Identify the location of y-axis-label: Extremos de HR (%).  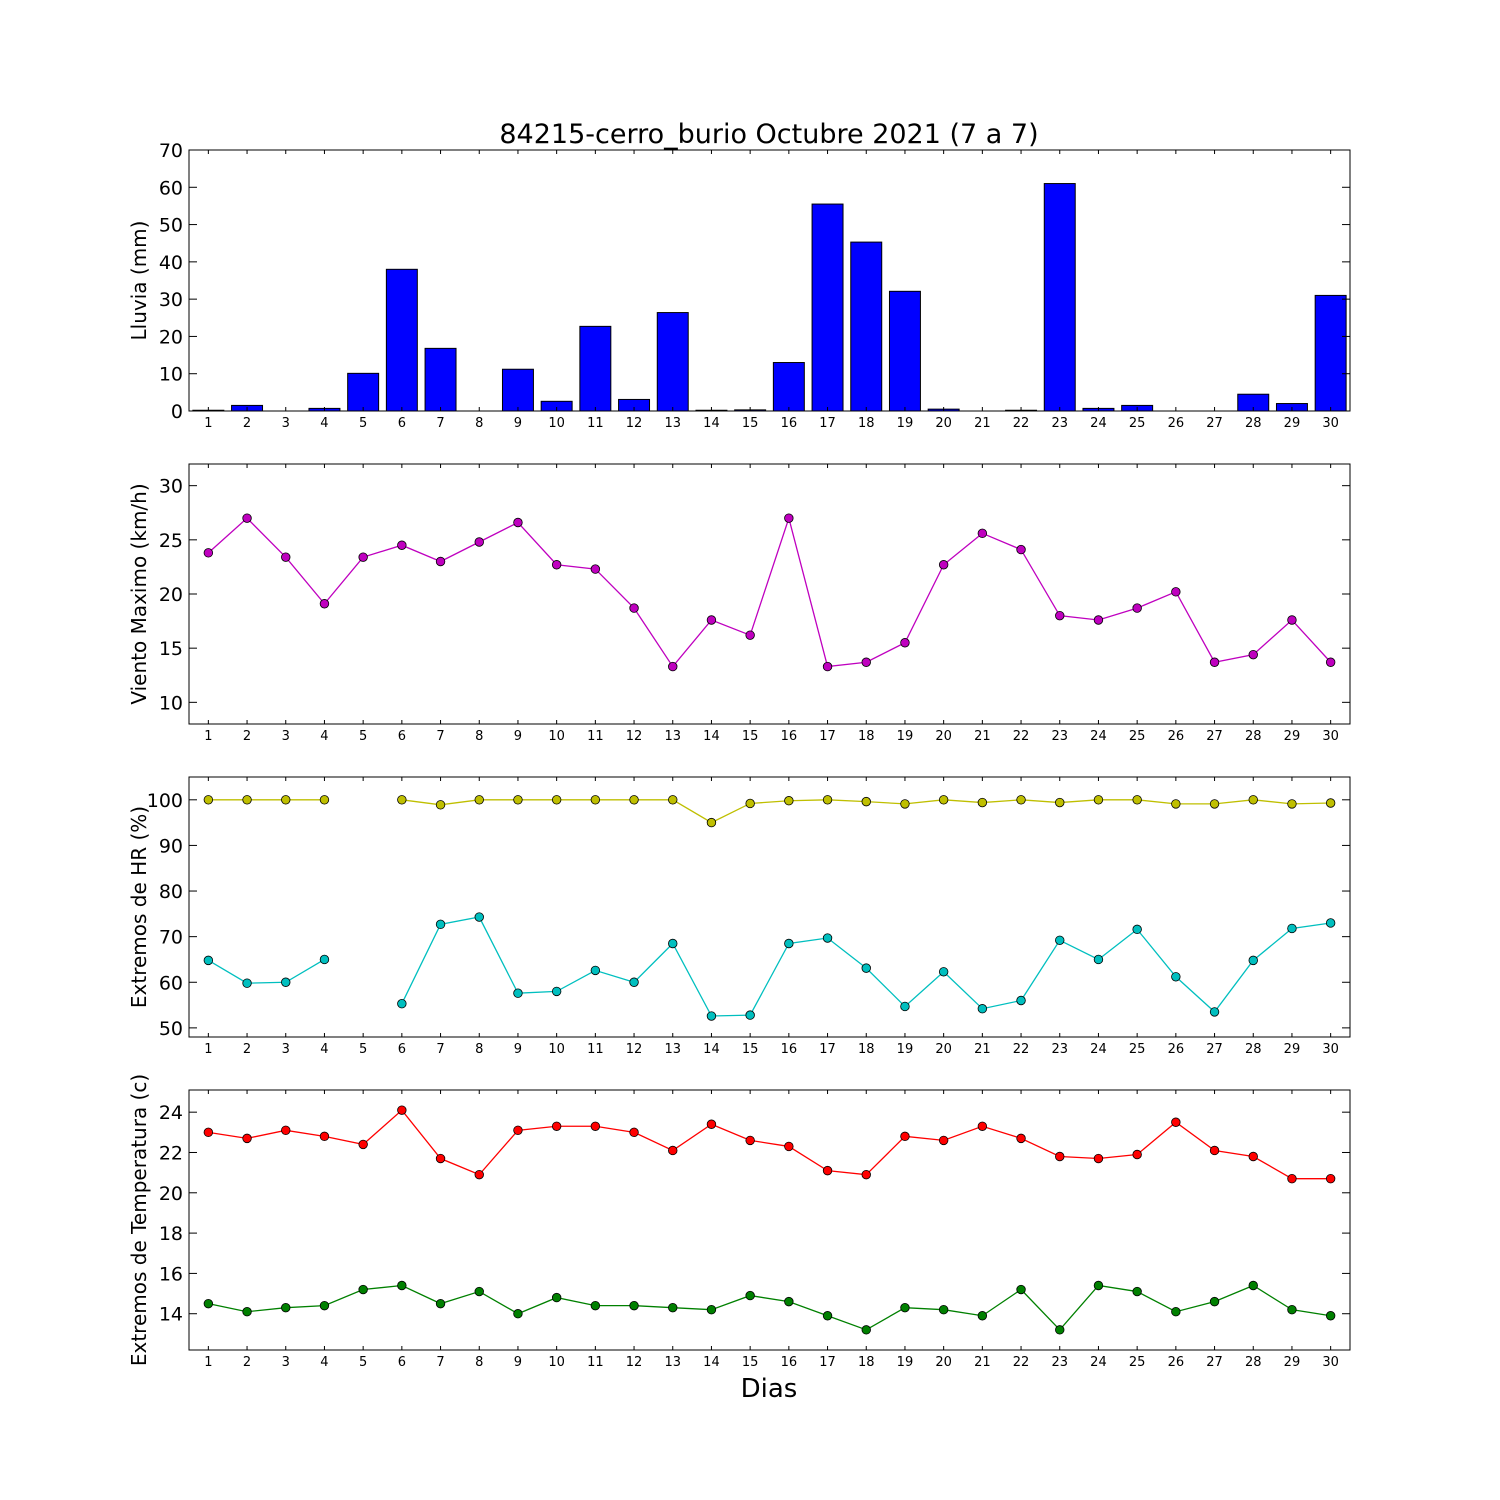
(139, 907).